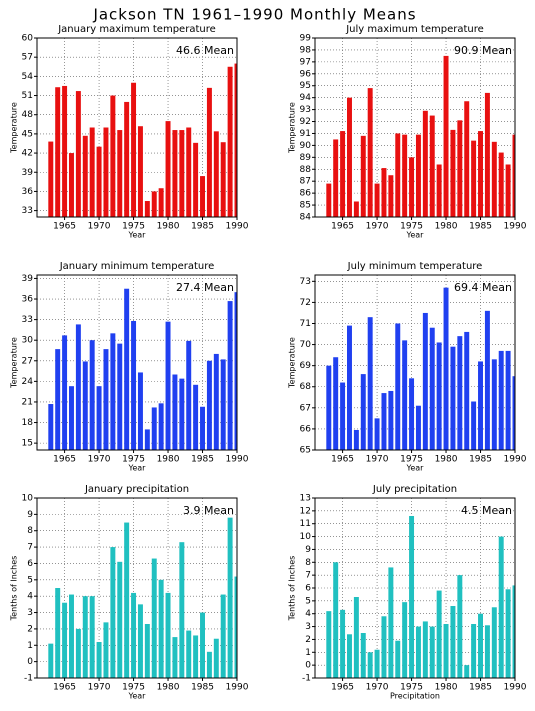 The width and height of the screenshot is (535, 711). I want to click on y-tick-label: 93, so click(305, 110).